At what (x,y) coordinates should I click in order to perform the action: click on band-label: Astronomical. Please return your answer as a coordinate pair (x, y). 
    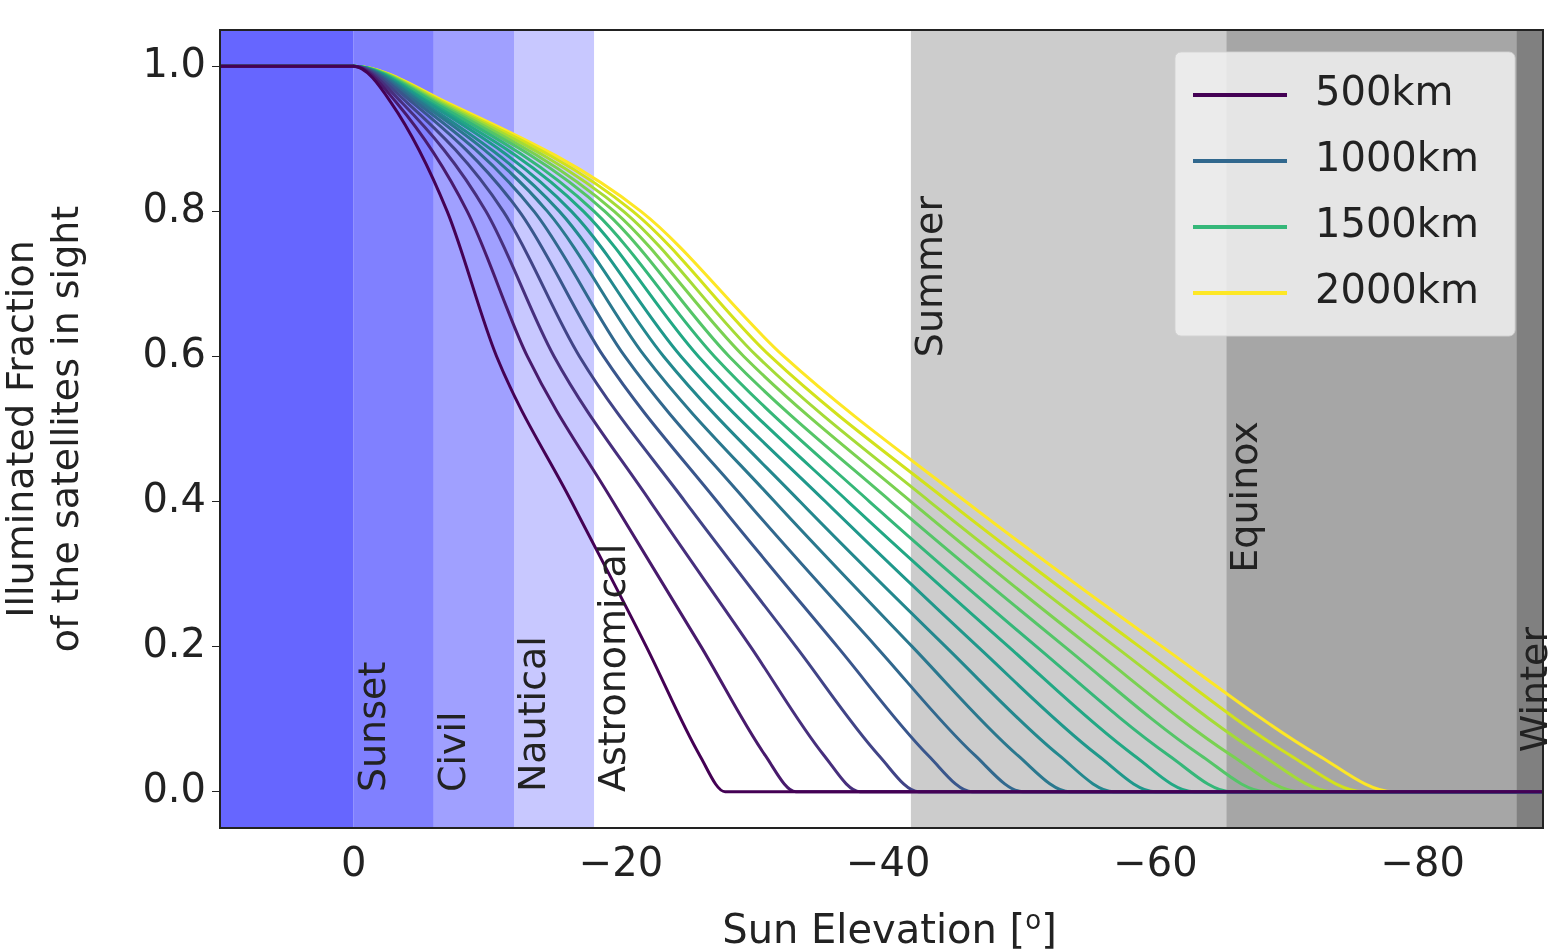
    Looking at the image, I should click on (612, 668).